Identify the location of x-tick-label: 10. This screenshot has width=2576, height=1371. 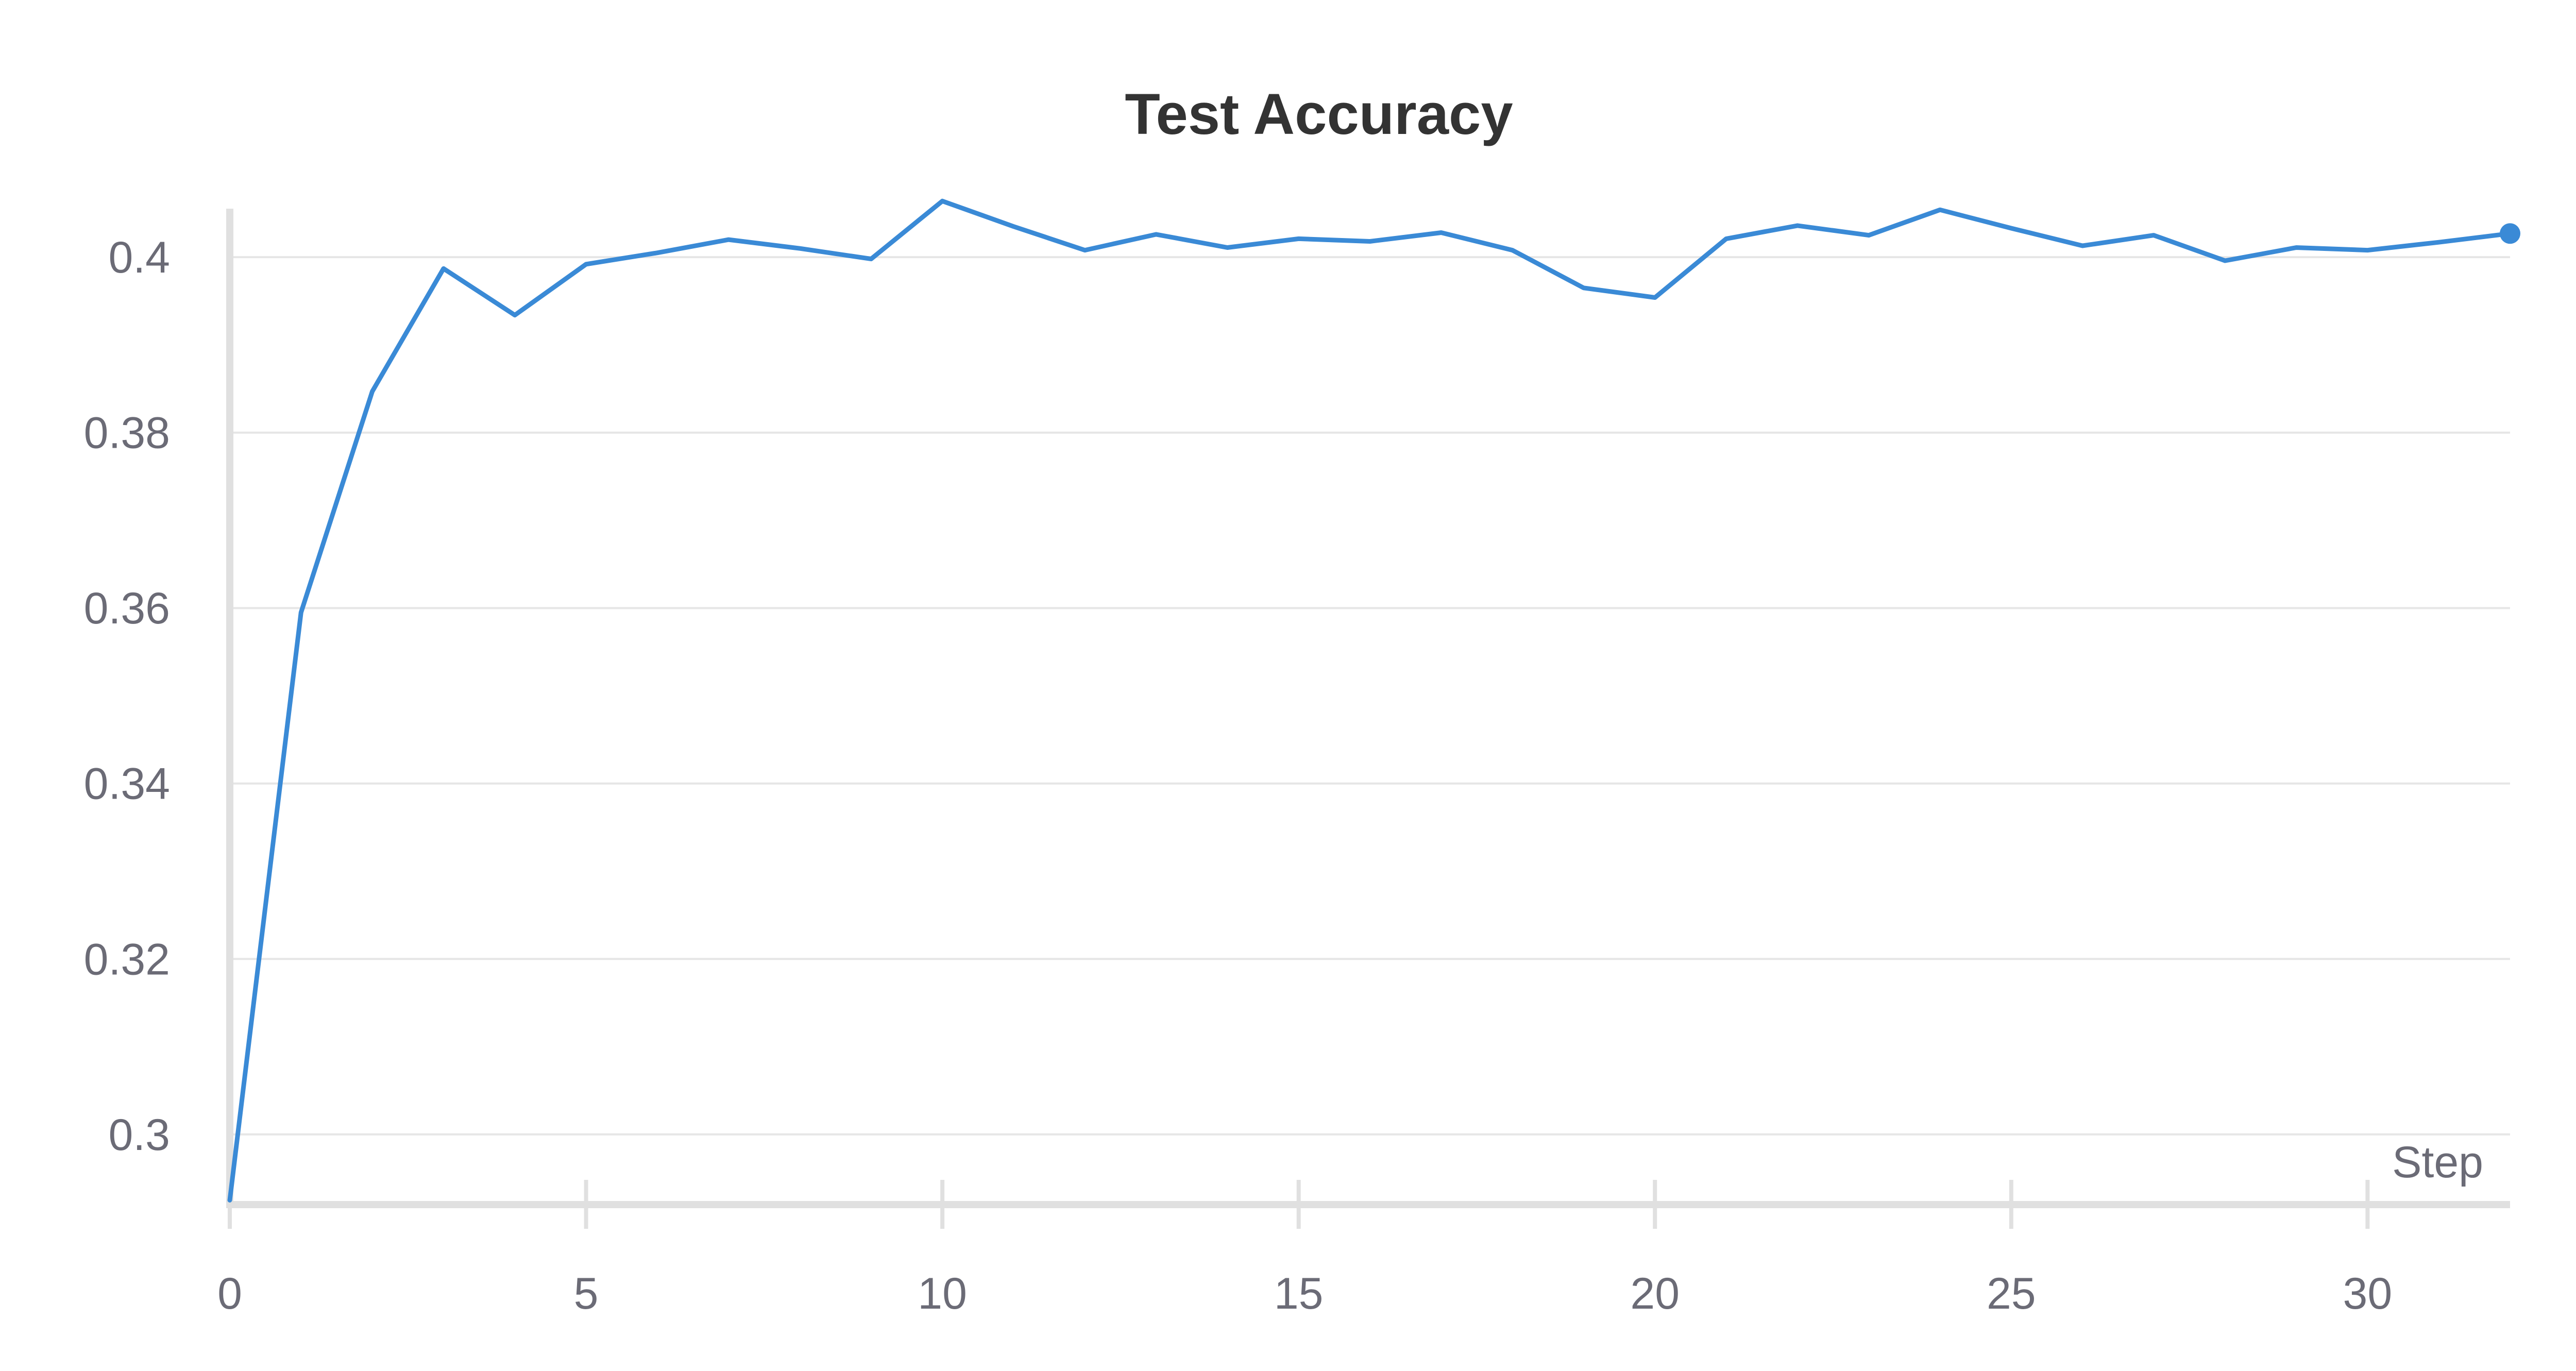
(942, 1293).